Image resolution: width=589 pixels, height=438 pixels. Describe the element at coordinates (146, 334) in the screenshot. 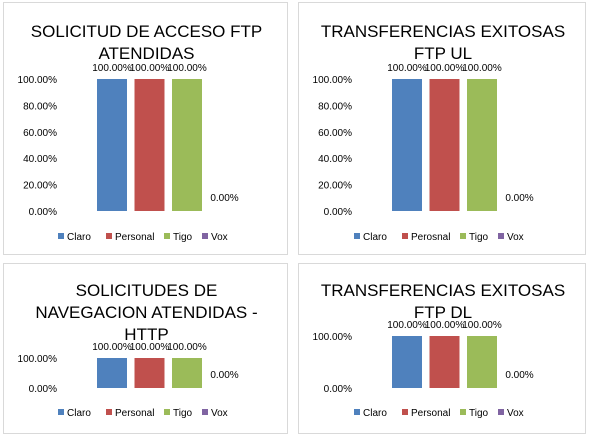

I see `chart-title-line: HTTP` at that location.